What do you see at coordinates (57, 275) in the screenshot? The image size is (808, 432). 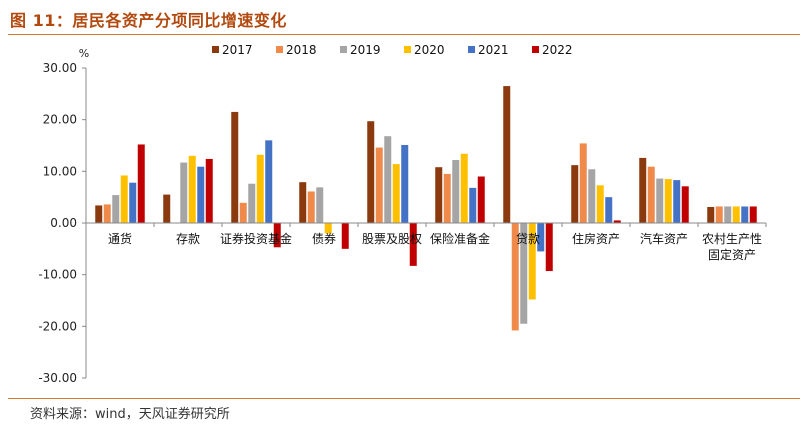 I see `y-tick-label: -10.00` at bounding box center [57, 275].